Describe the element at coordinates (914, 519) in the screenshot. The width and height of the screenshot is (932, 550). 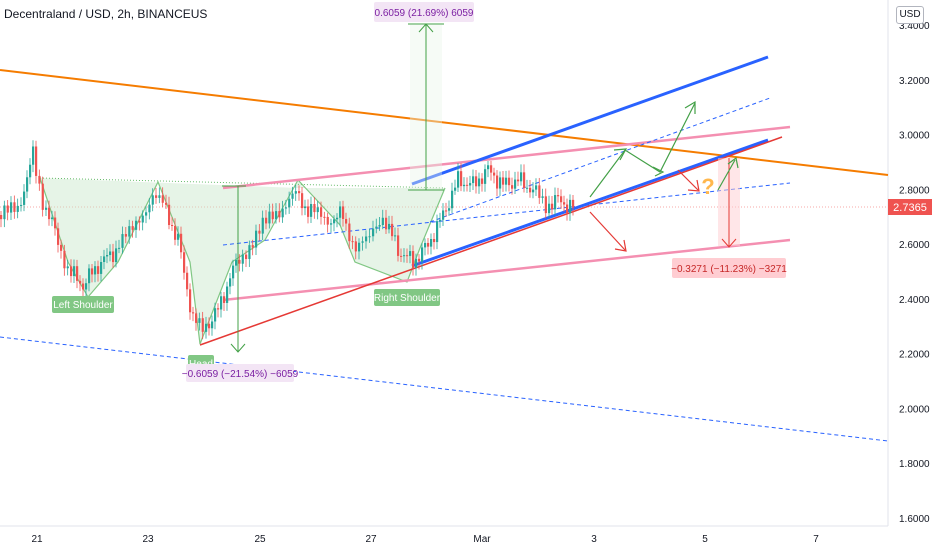
I see `y-tick-label: 1.6000` at that location.